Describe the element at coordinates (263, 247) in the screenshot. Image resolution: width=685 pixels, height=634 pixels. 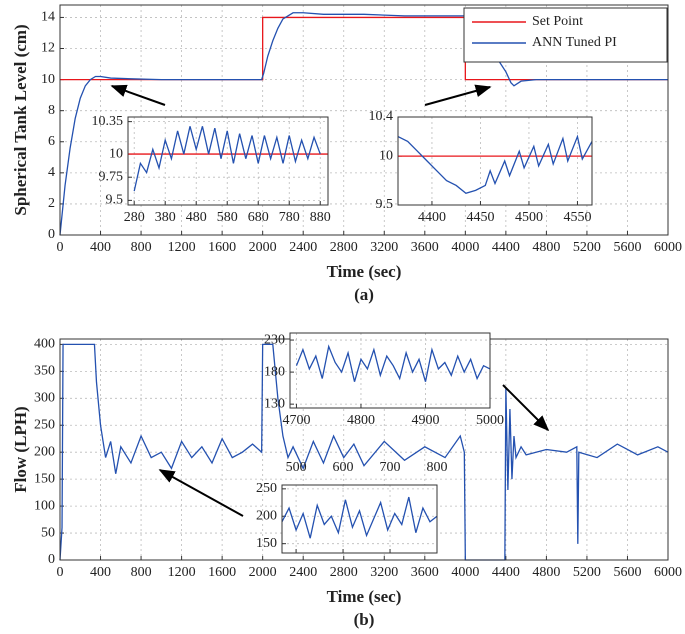
I see `x-tick-label: 2000` at that location.